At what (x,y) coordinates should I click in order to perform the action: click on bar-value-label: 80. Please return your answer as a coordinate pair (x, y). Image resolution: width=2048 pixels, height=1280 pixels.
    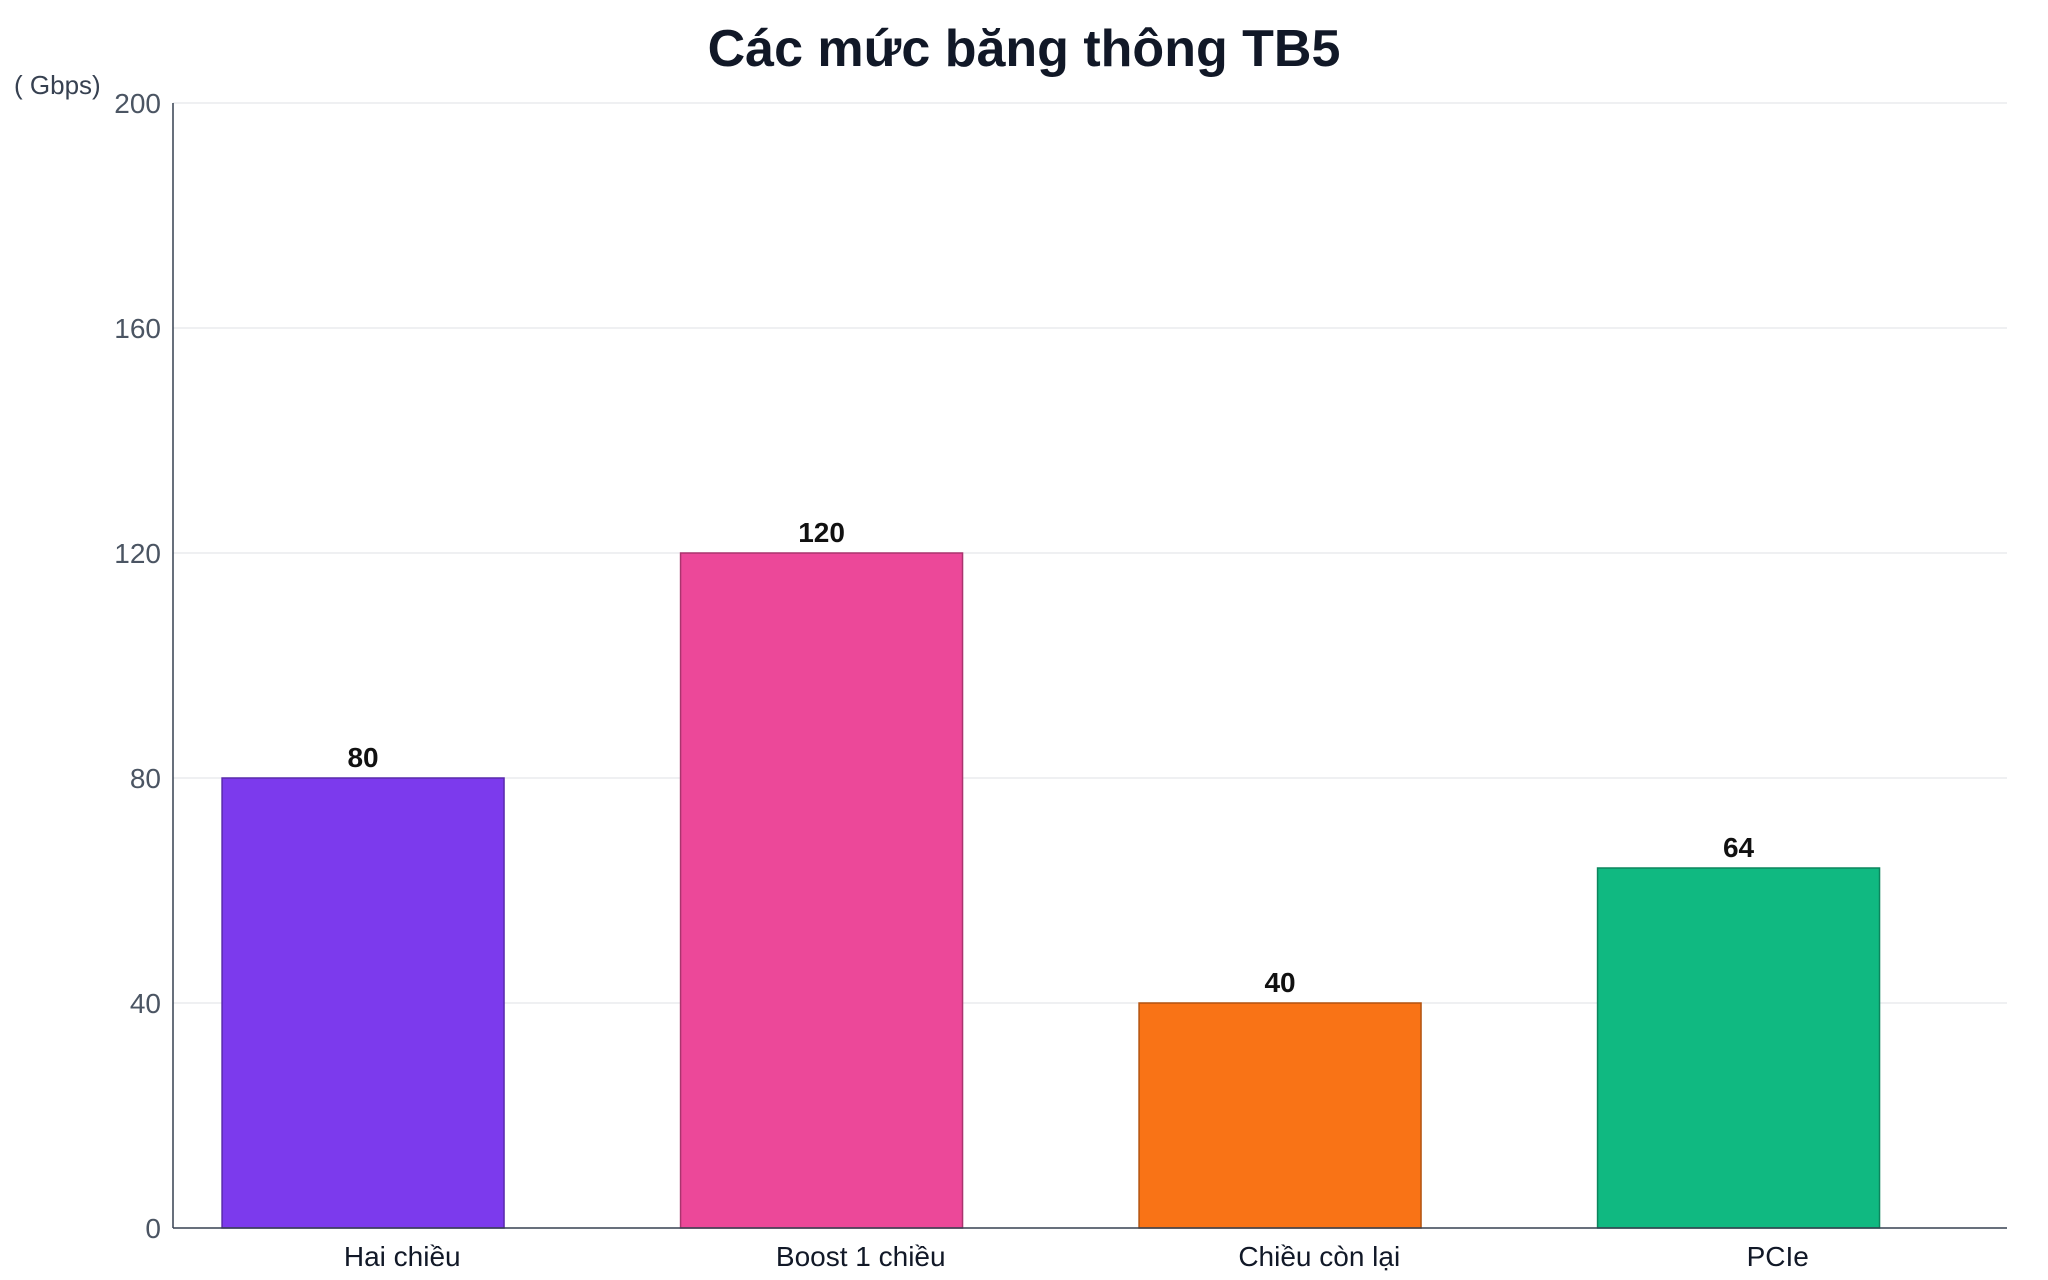
    Looking at the image, I should click on (362, 757).